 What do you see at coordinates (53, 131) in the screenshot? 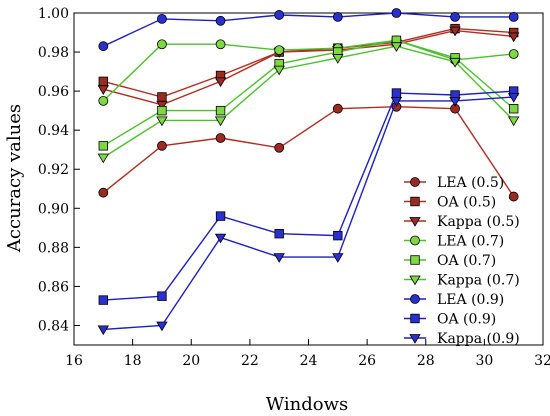
I see `y-tick-label: 0.94` at bounding box center [53, 131].